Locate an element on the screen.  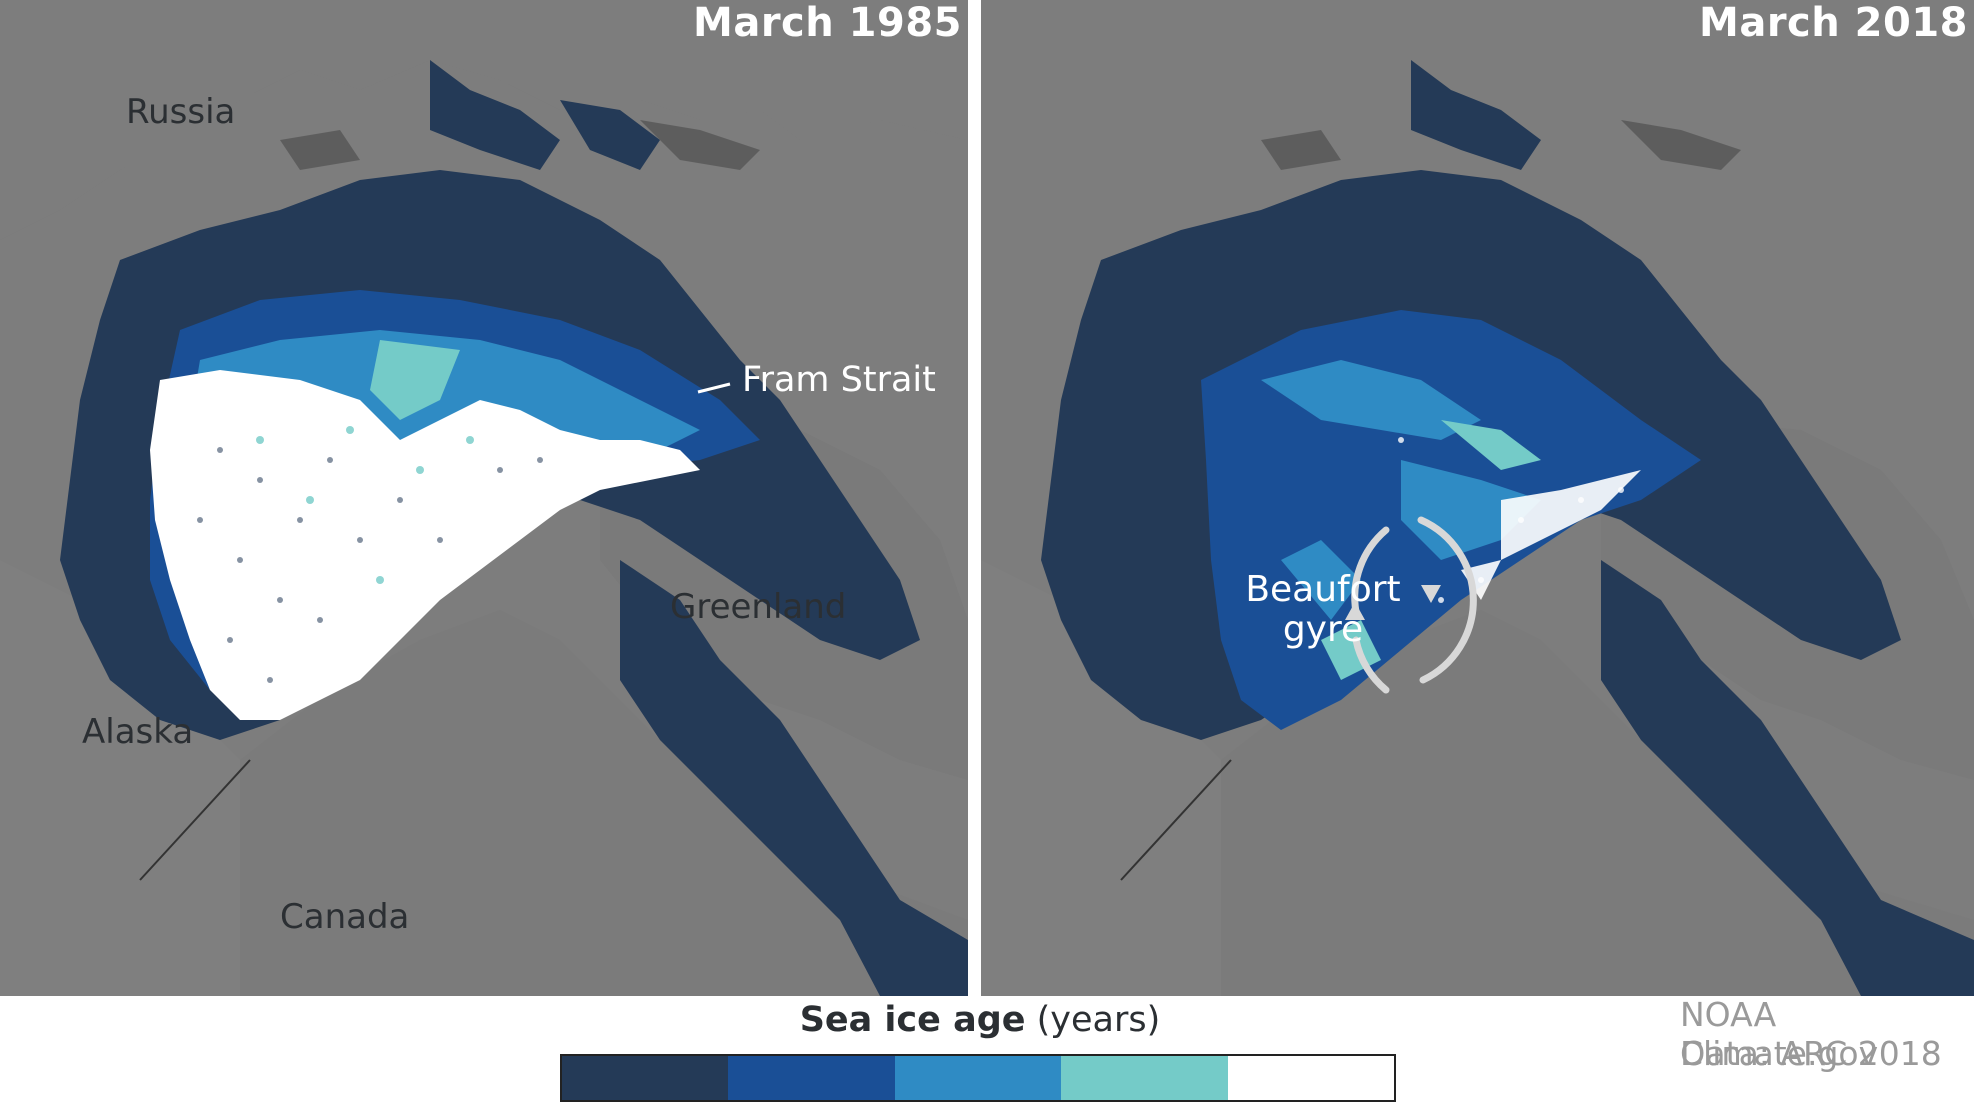
label-beaufort-gyre: Beaufort gyre is located at coordinates (1323, 610).